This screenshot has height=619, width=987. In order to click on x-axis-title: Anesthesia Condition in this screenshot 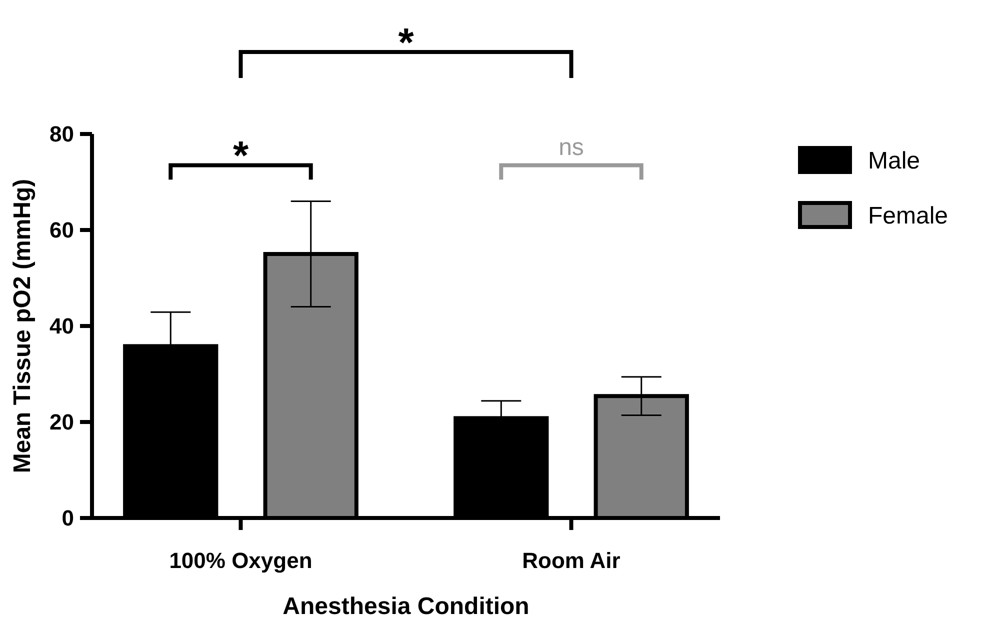, I will do `click(406, 606)`.